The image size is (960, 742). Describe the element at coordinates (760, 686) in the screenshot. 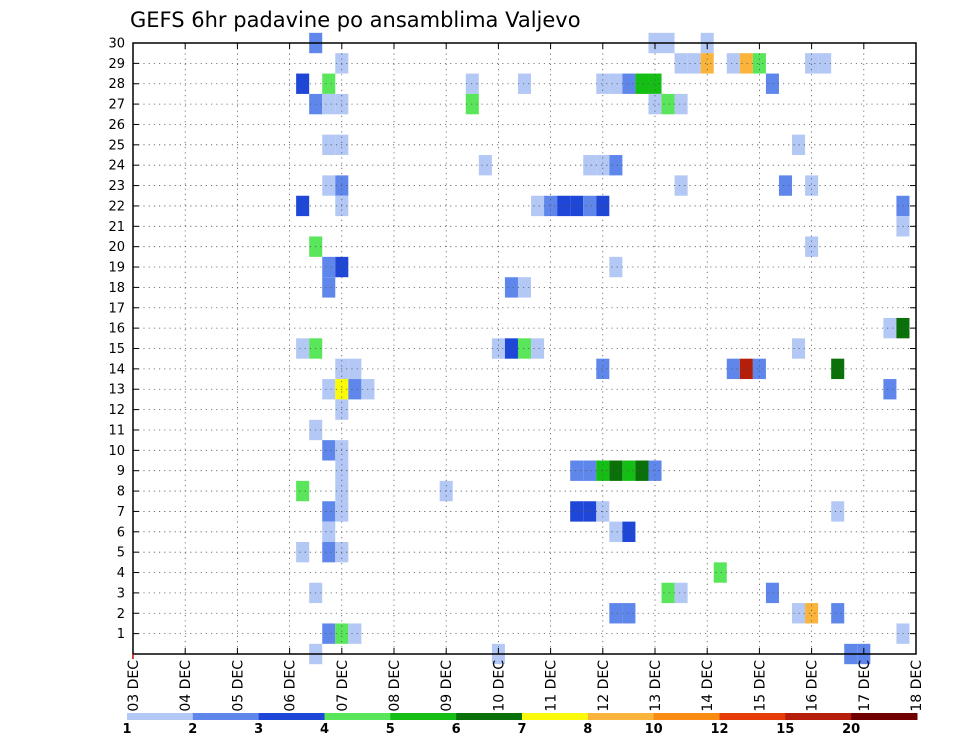

I see `x-tick-label: 15 DEC` at that location.